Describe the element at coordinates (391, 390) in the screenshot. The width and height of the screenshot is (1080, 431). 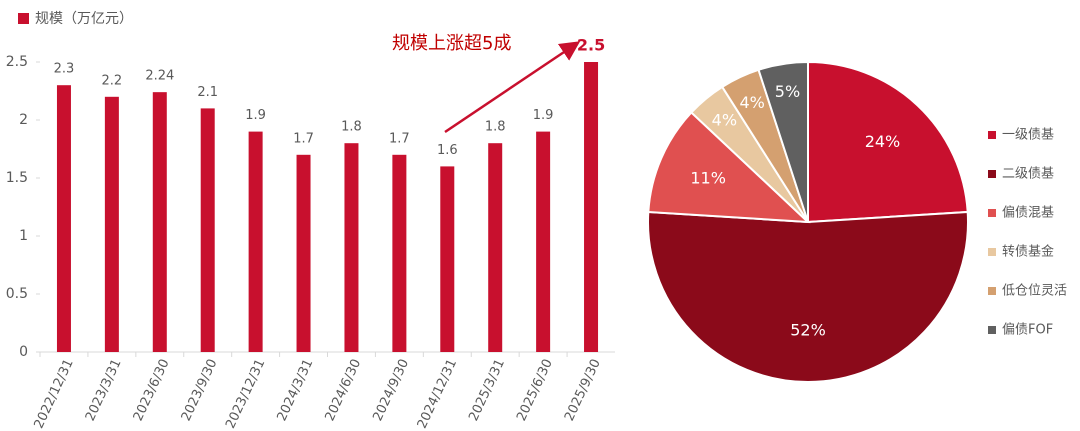
I see `x-tick-label: 2024/9/30` at that location.